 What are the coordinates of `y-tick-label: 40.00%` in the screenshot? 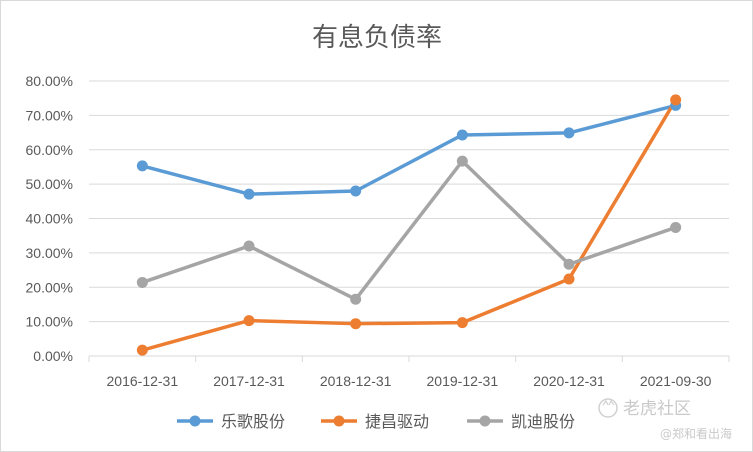 It's located at (49, 219).